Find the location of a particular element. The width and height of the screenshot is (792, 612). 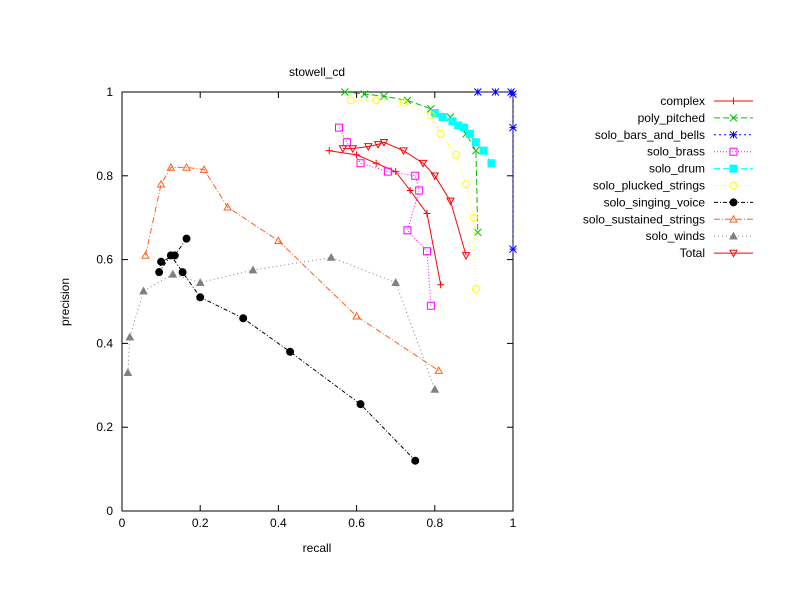

x-tick-label: 0.6 is located at coordinates (356, 523).